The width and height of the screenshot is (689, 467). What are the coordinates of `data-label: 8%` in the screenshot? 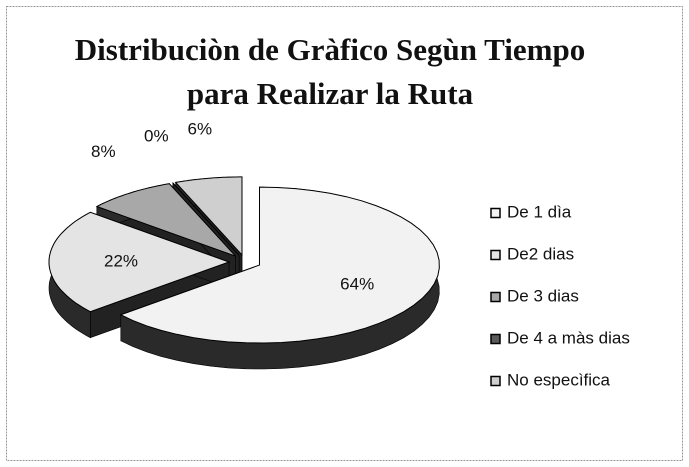 It's located at (103, 151).